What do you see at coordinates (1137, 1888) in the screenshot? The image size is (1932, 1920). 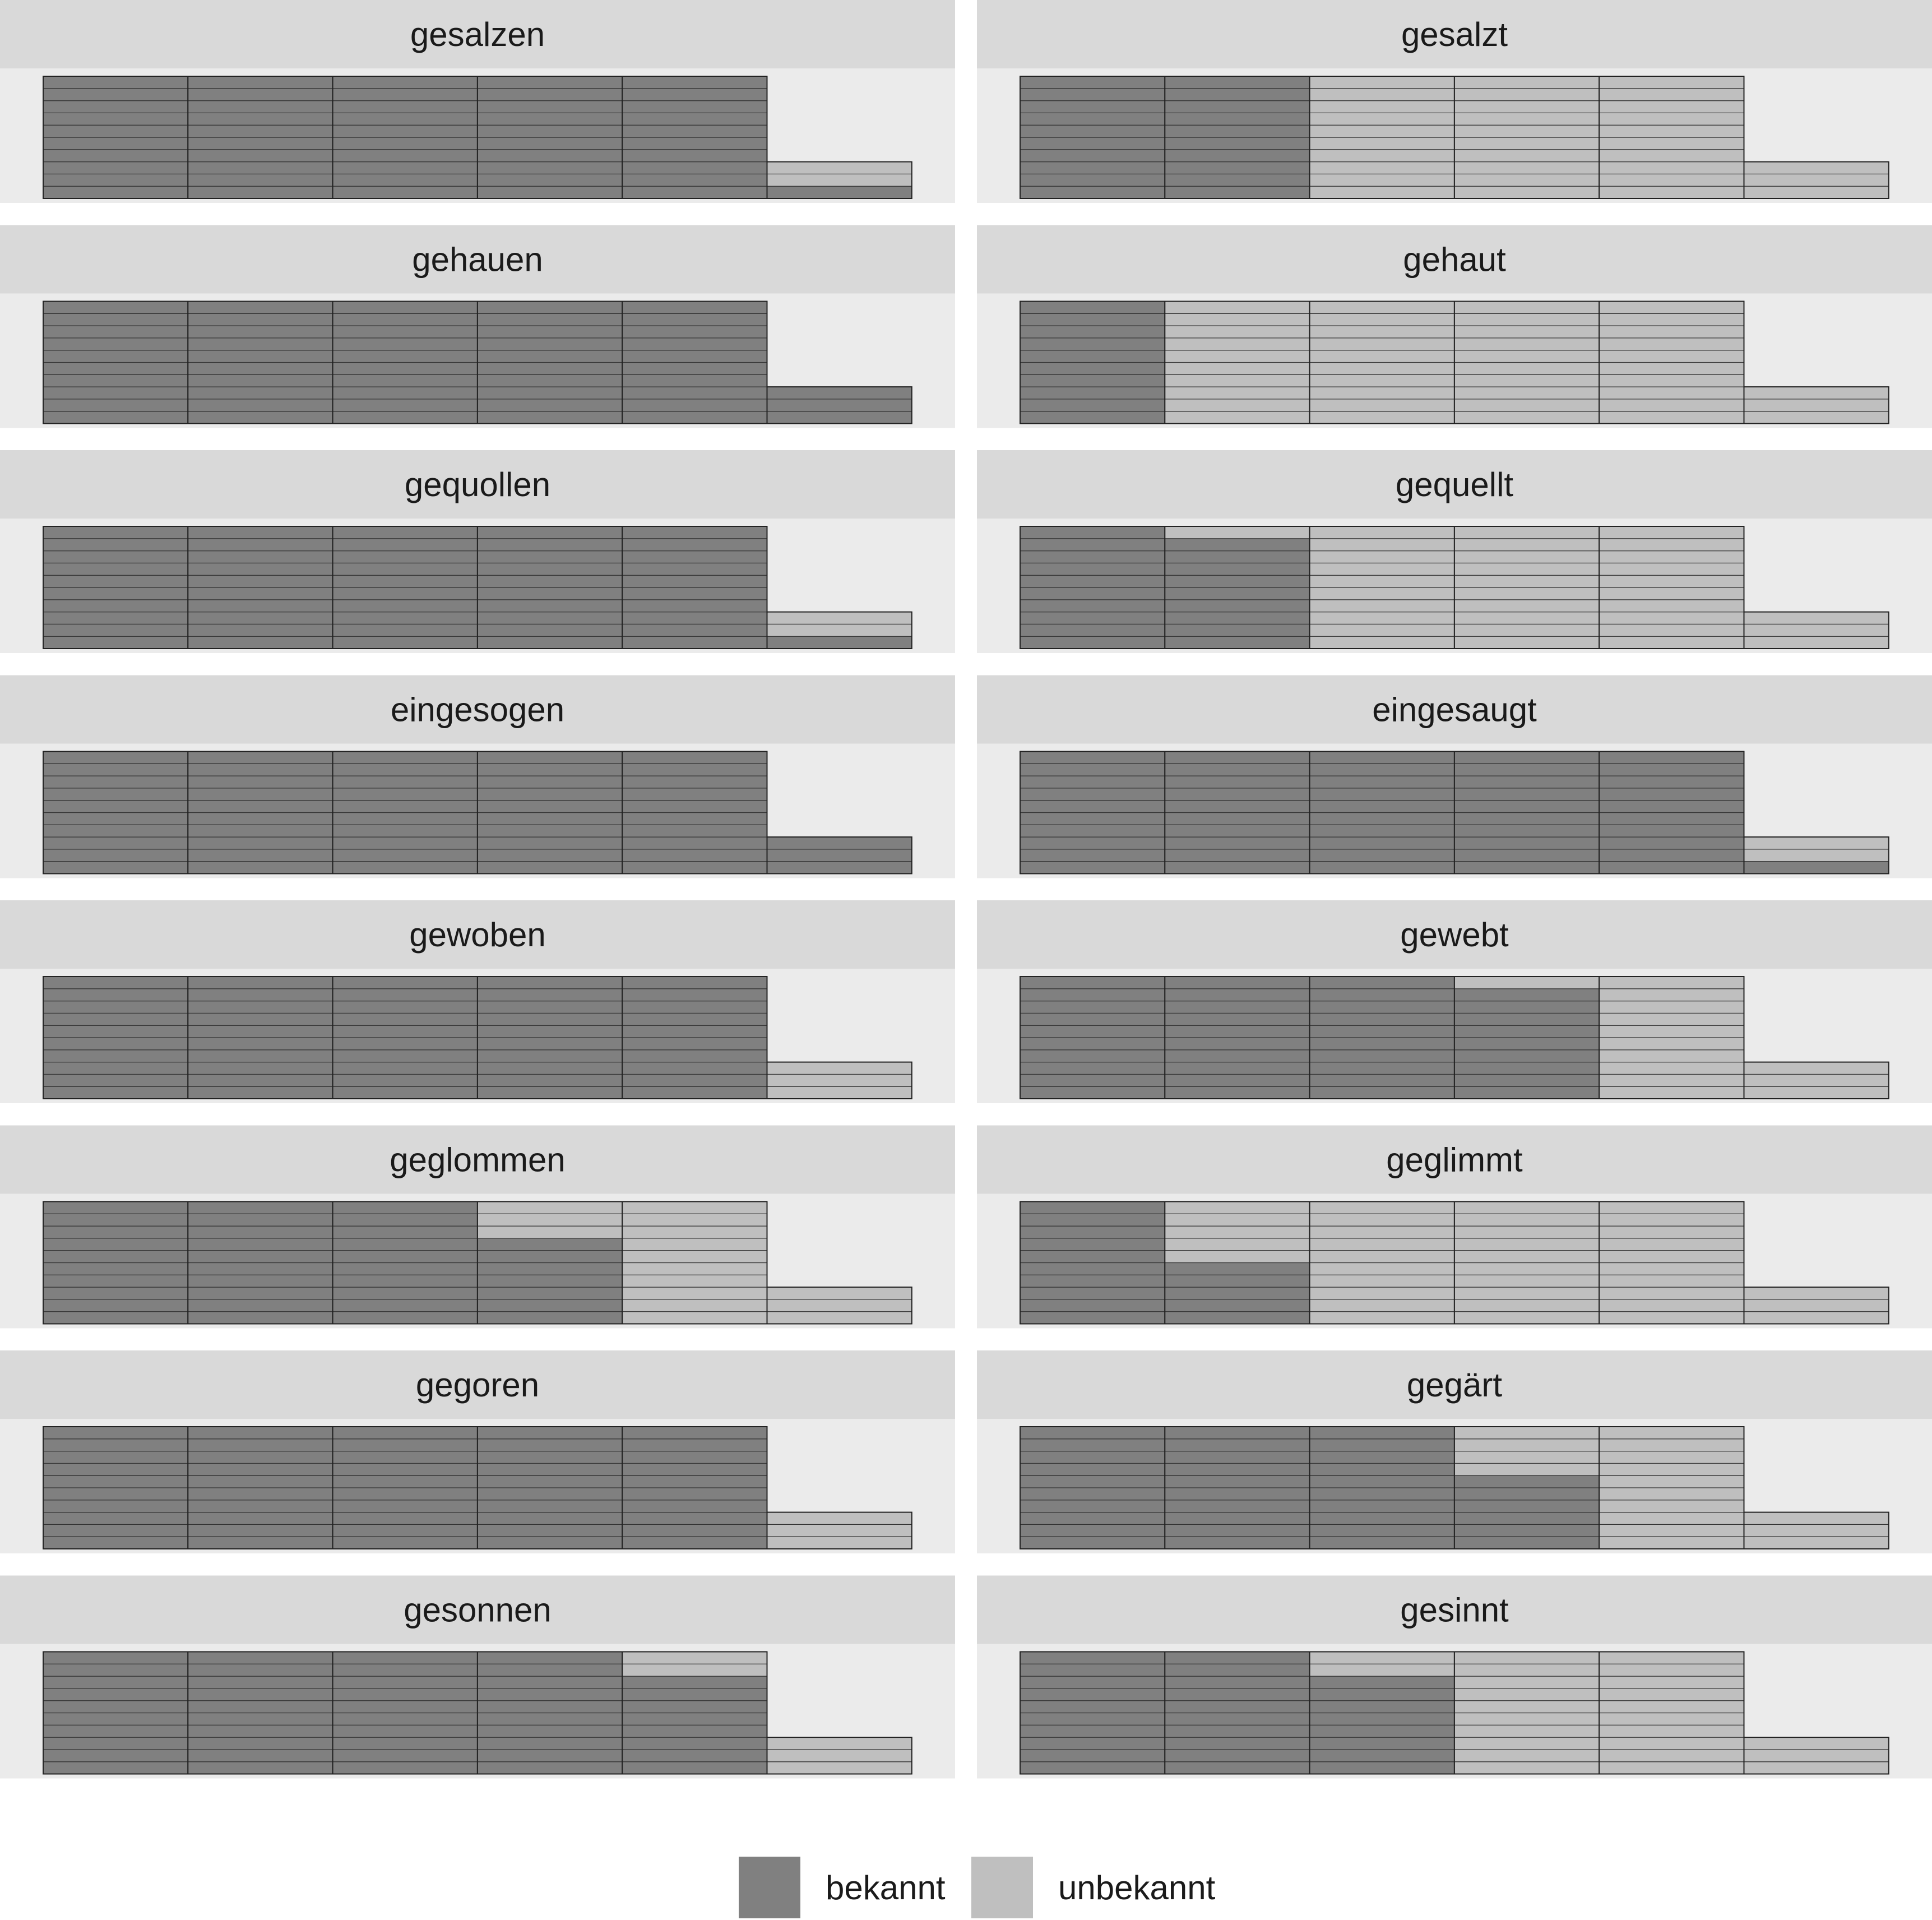 I see `legend-label-unbekannt: unbekannt` at bounding box center [1137, 1888].